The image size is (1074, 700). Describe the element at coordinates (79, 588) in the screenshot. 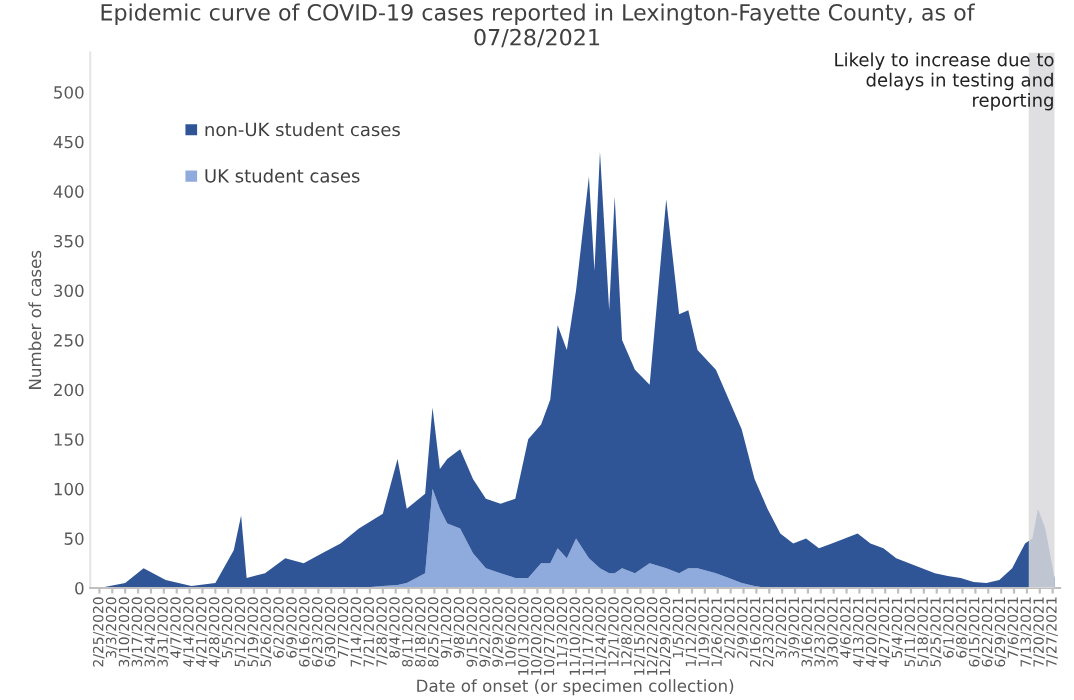

I see `y-tick-label: 0` at that location.